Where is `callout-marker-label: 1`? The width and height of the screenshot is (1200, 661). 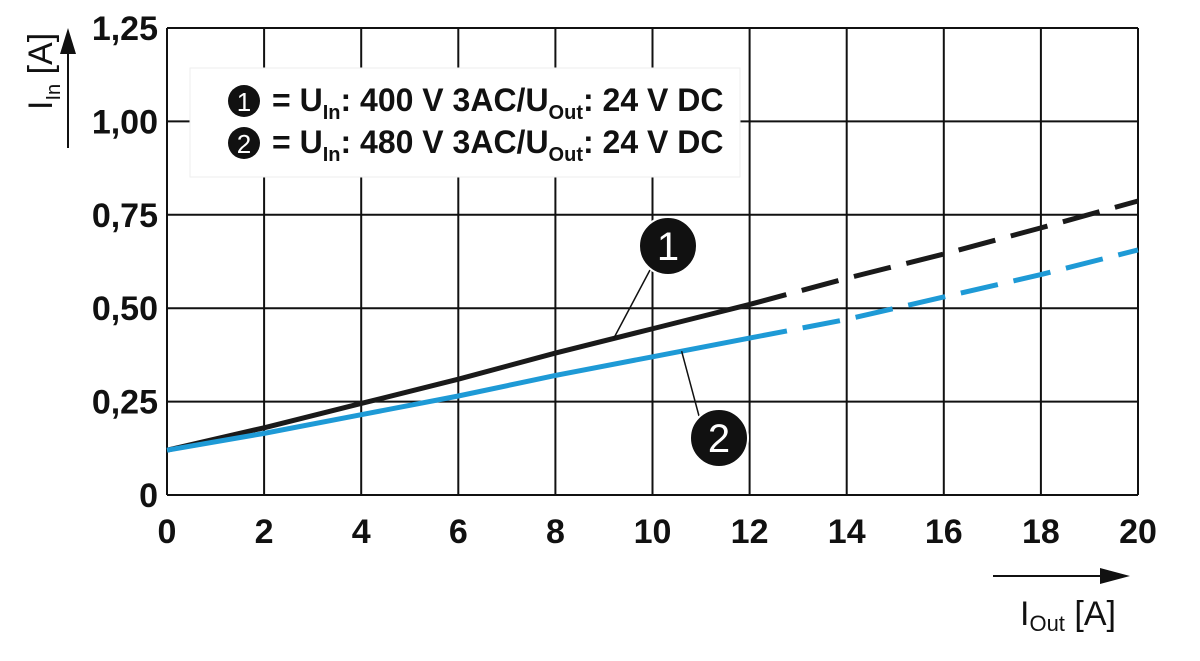
callout-marker-label: 1 is located at coordinates (668, 247).